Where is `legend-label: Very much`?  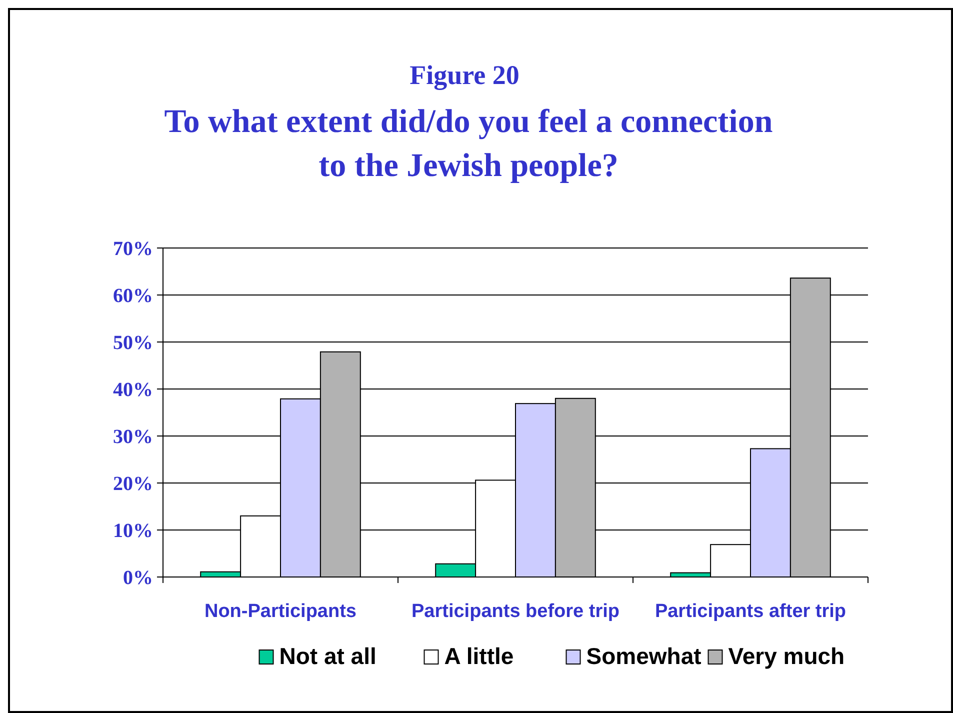 legend-label: Very much is located at coordinates (786, 656).